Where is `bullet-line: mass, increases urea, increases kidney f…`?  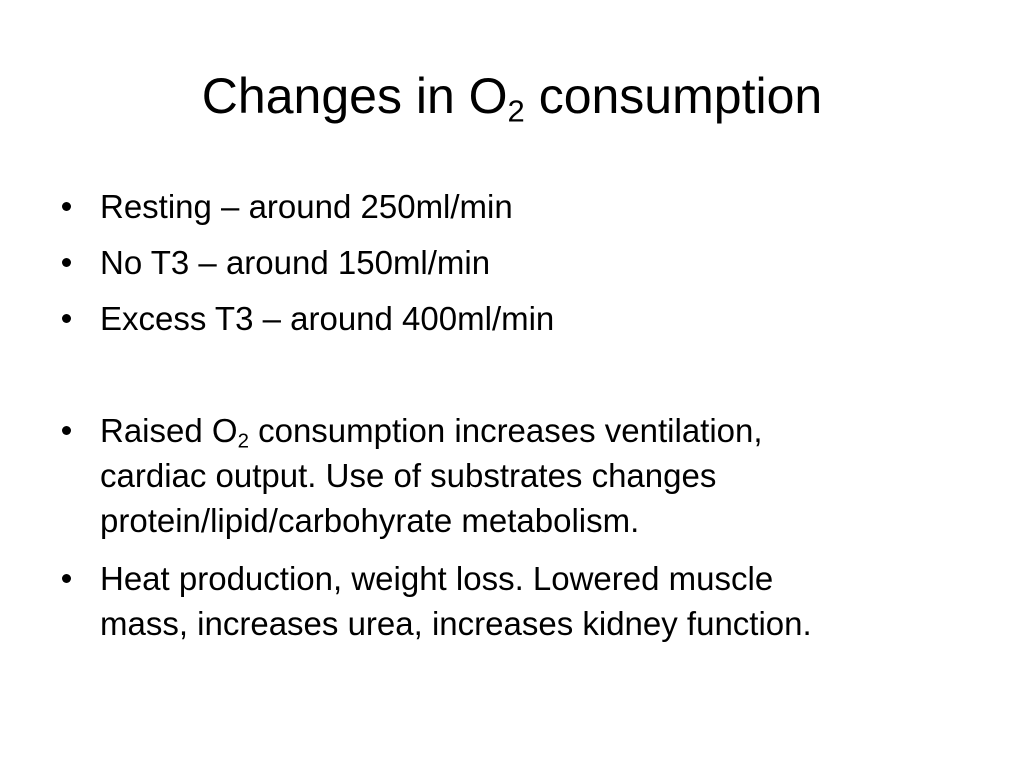
bullet-line: mass, increases urea, increases kidney f… is located at coordinates (456, 623).